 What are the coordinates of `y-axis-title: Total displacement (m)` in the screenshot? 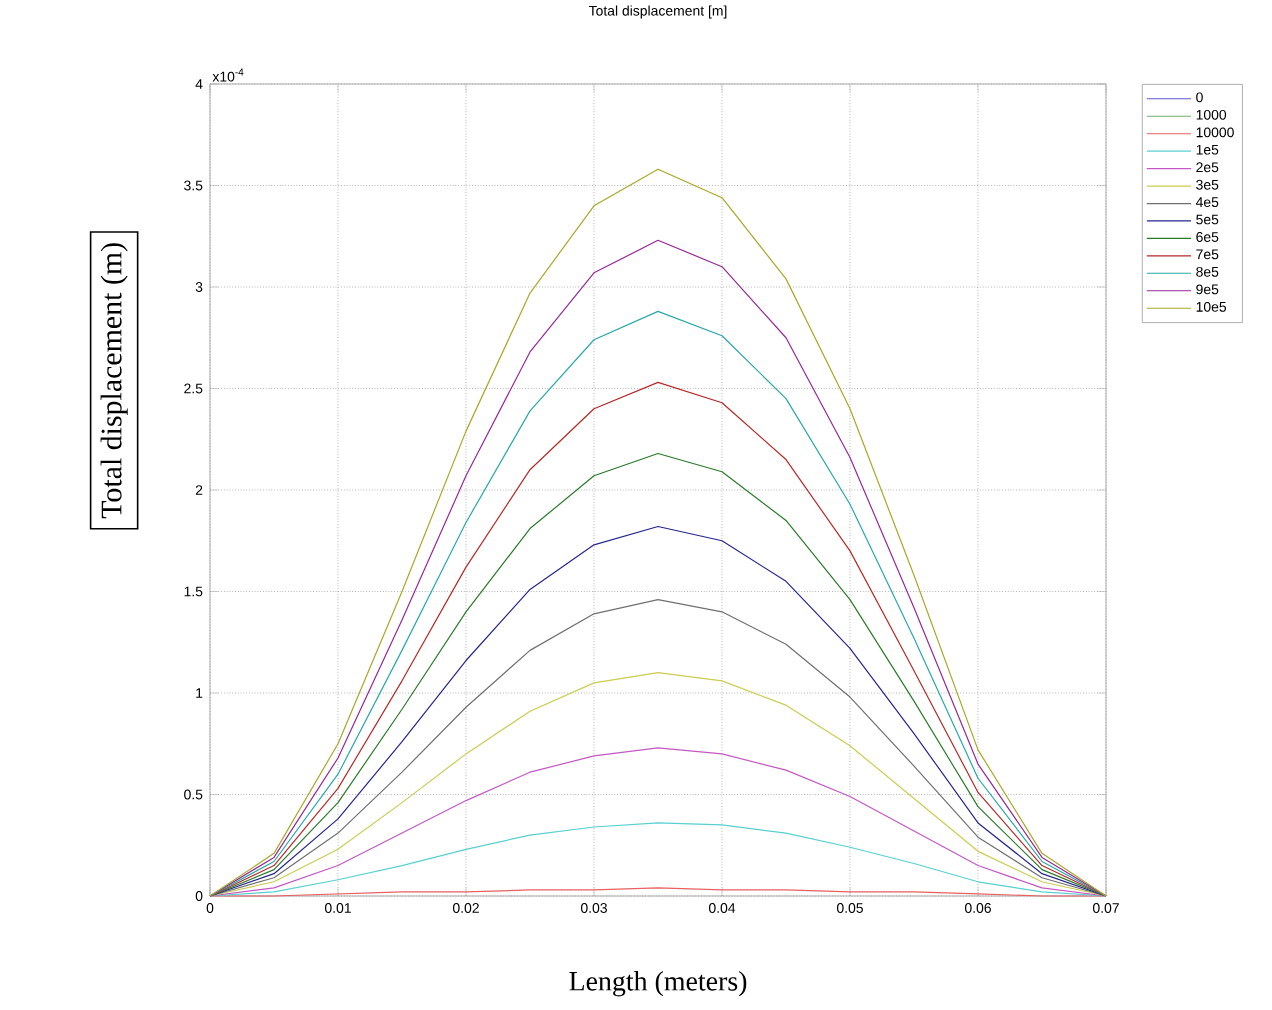 It's located at (114, 381).